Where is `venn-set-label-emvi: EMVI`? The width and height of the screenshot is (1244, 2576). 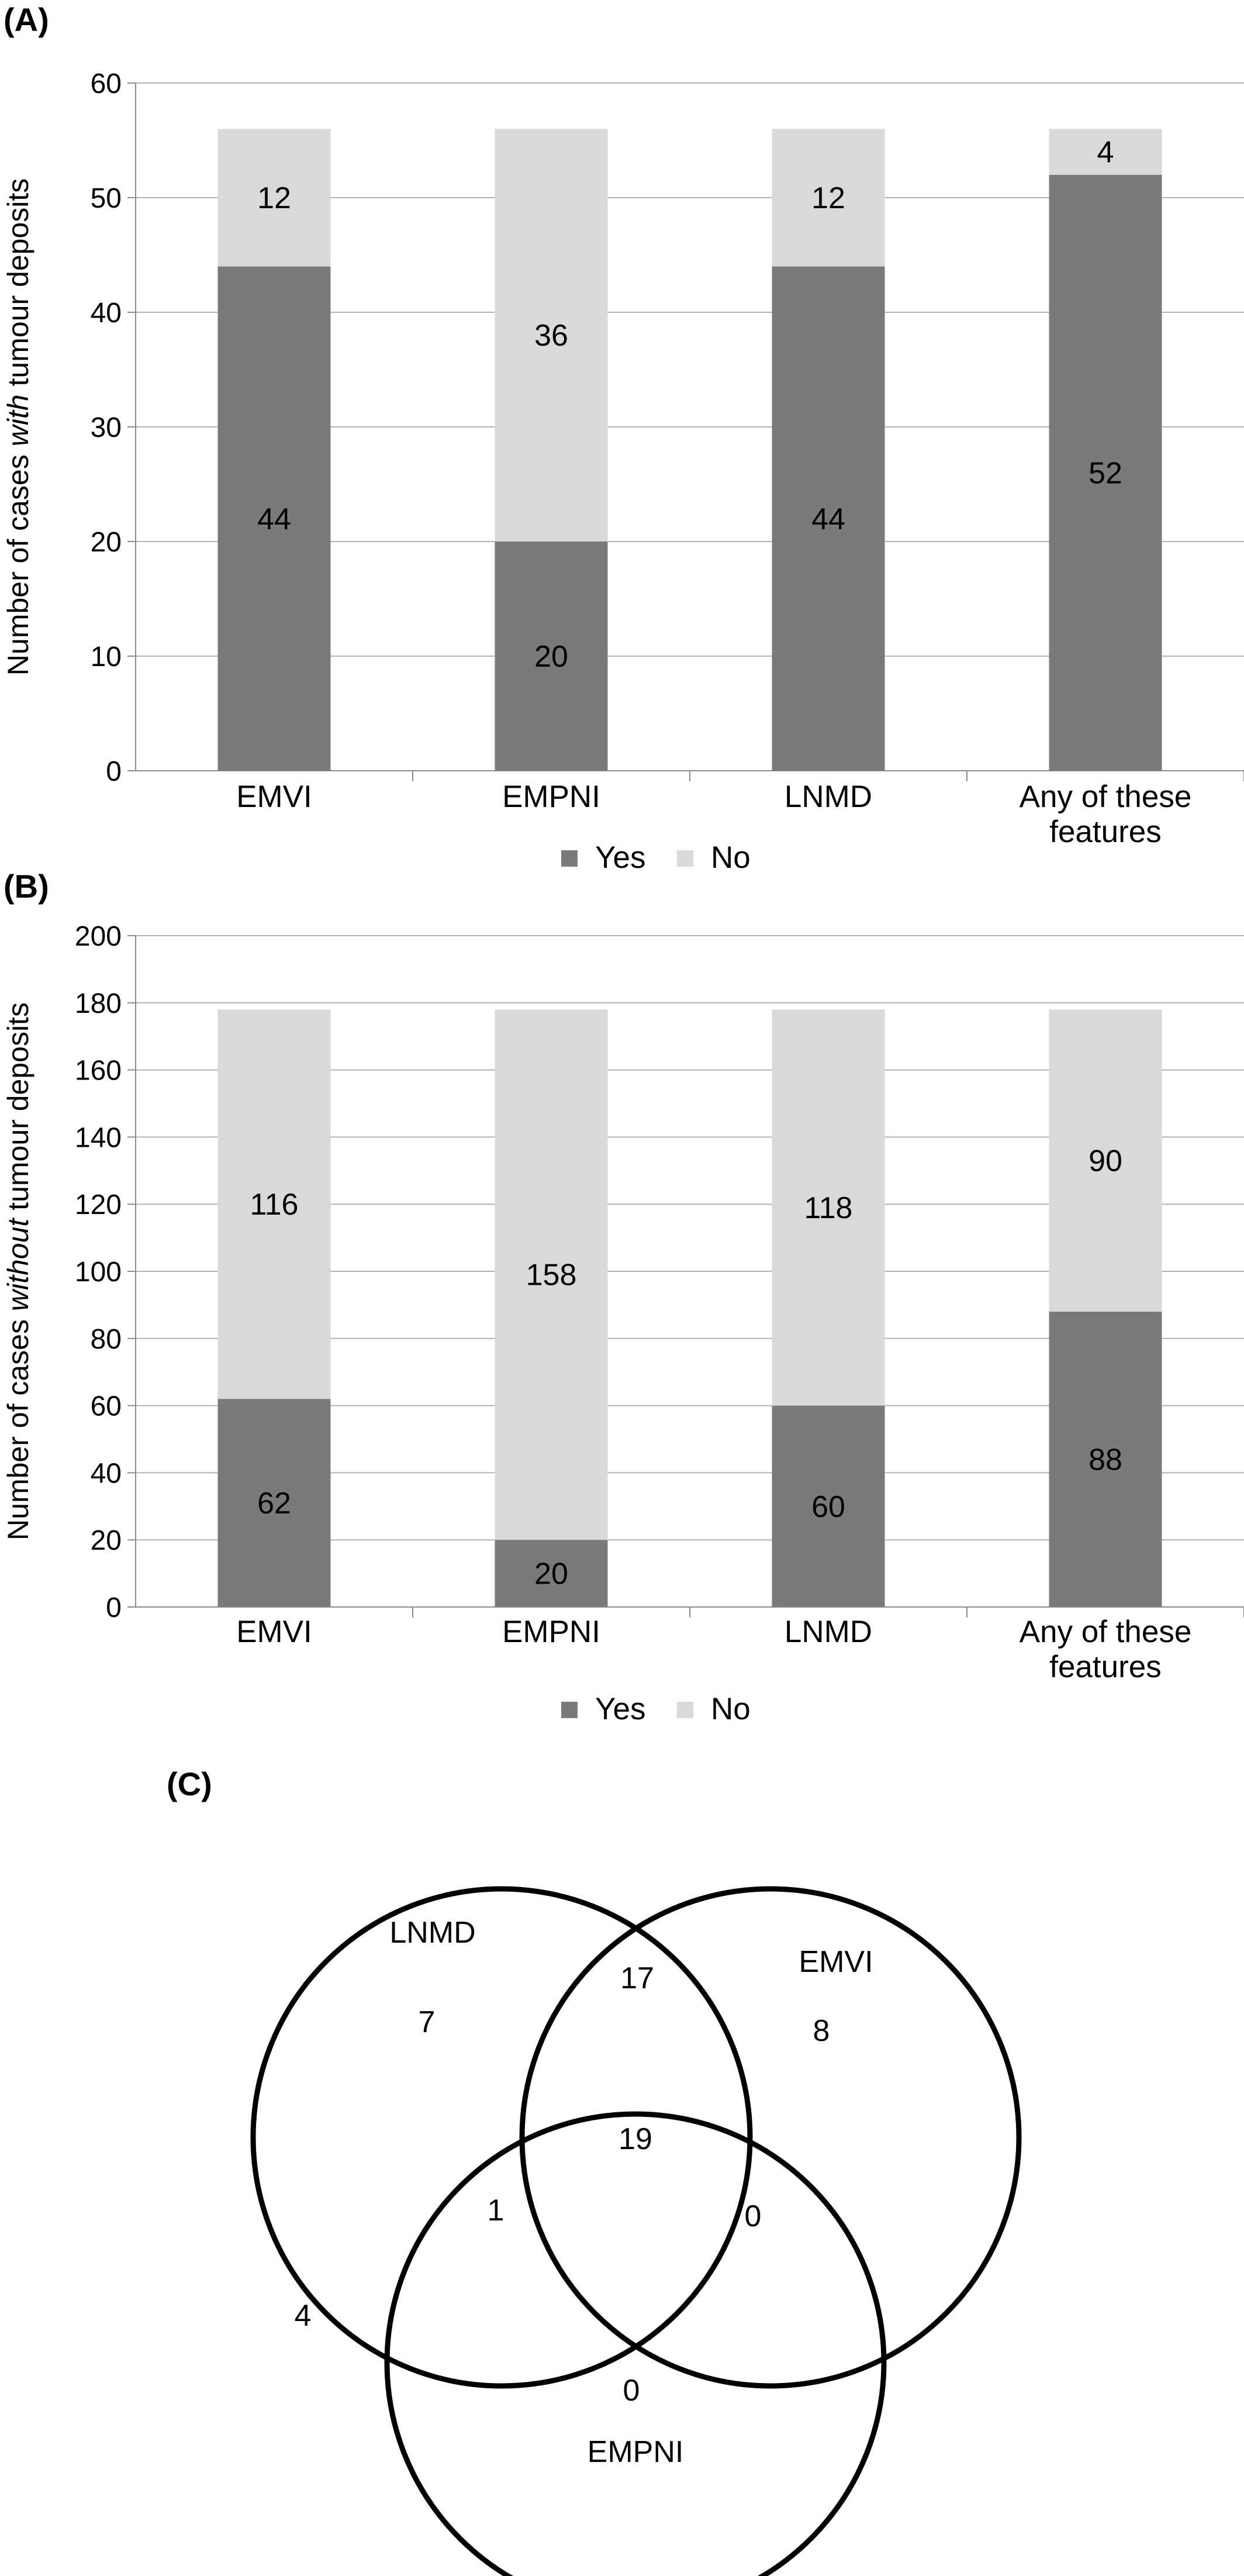 venn-set-label-emvi: EMVI is located at coordinates (836, 1962).